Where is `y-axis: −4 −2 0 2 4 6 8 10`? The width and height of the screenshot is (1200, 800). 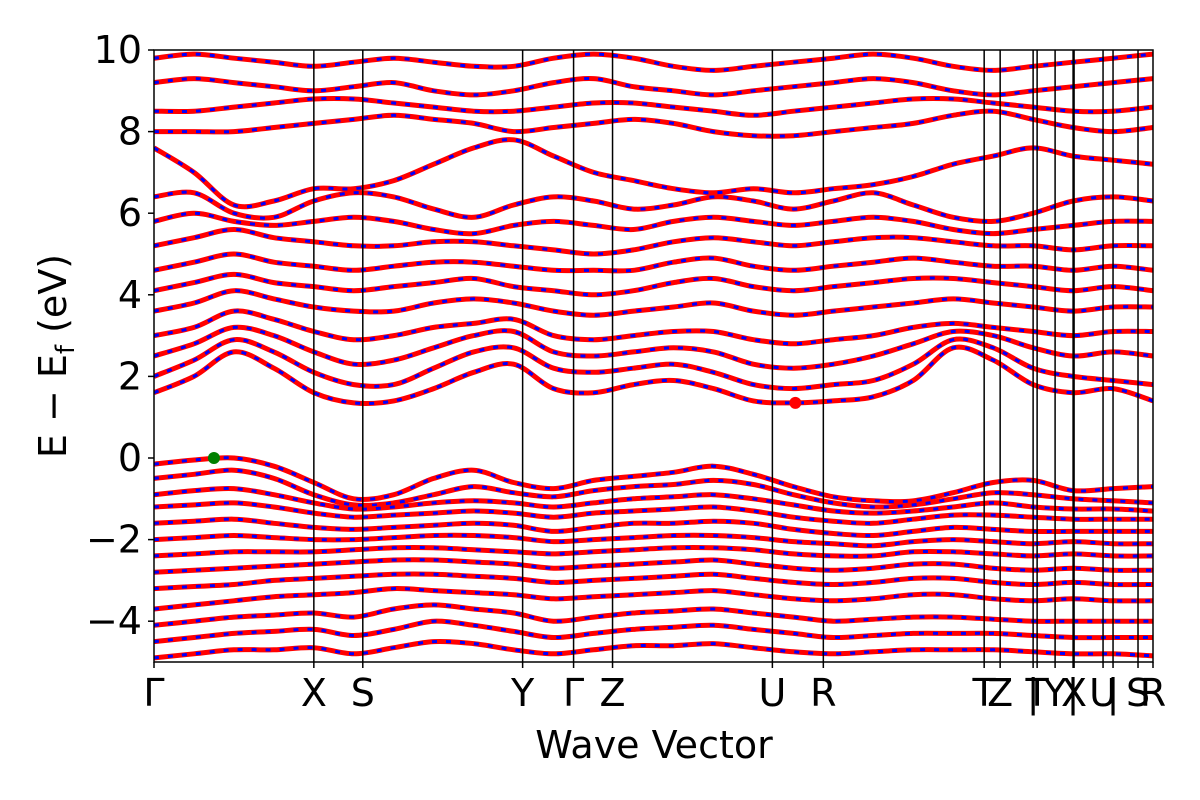 y-axis: −4 −2 0 2 4 6 8 10 is located at coordinates (120, 335).